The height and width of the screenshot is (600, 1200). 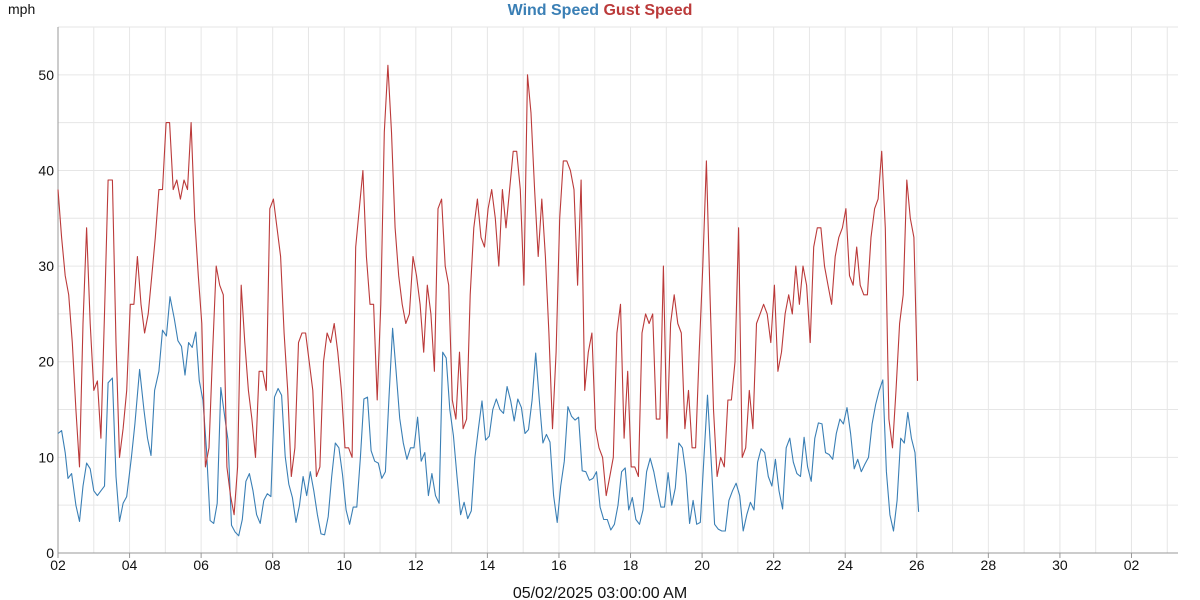 What do you see at coordinates (917, 565) in the screenshot?
I see `x-tick-label: 26` at bounding box center [917, 565].